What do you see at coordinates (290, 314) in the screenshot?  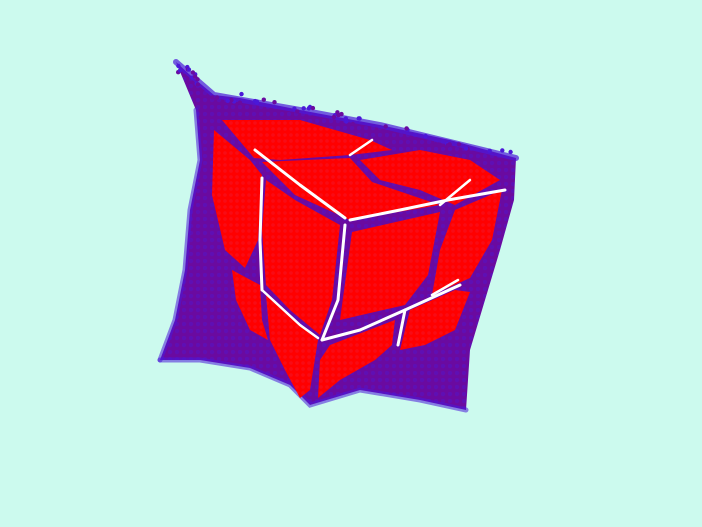 I see `seam-left-lower` at bounding box center [290, 314].